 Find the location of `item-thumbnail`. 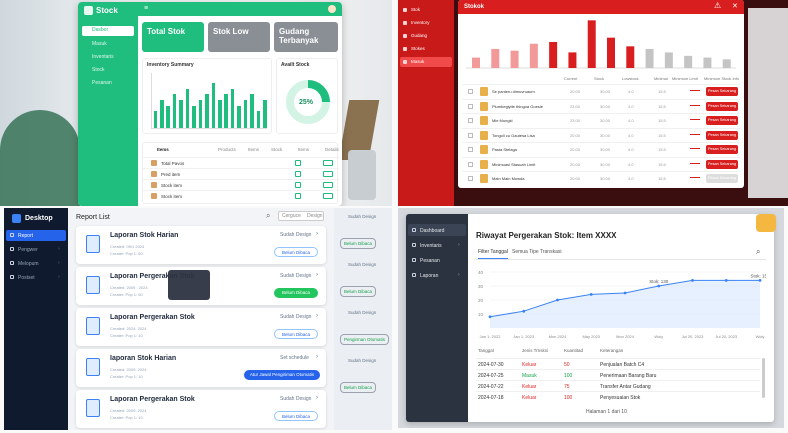

item-thumbnail is located at coordinates (154, 163).